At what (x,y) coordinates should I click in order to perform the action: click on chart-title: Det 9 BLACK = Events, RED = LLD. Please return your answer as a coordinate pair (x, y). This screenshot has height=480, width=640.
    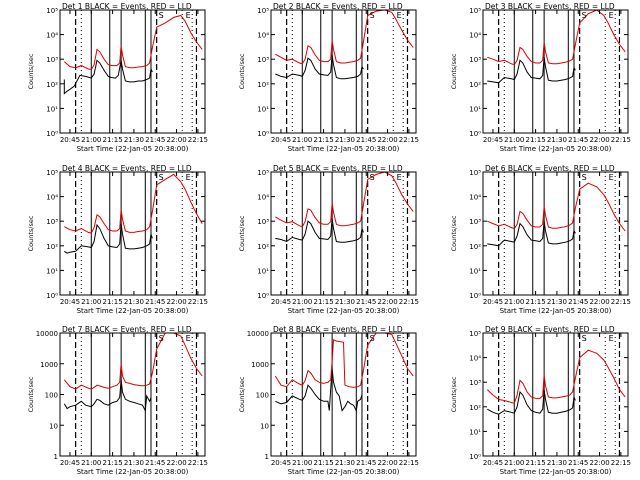
    Looking at the image, I should click on (550, 329).